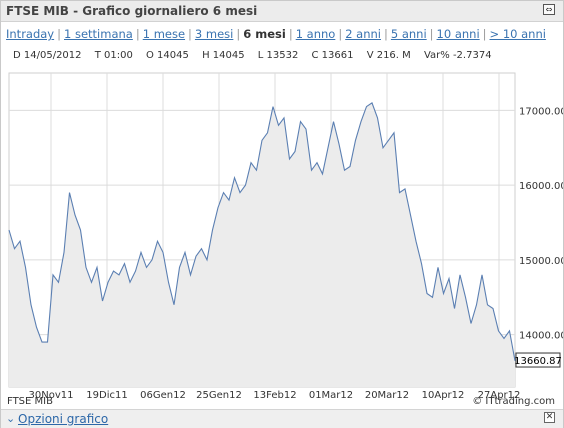 The image size is (564, 428). What do you see at coordinates (30, 34) in the screenshot?
I see `period-intraday: Intraday` at bounding box center [30, 34].